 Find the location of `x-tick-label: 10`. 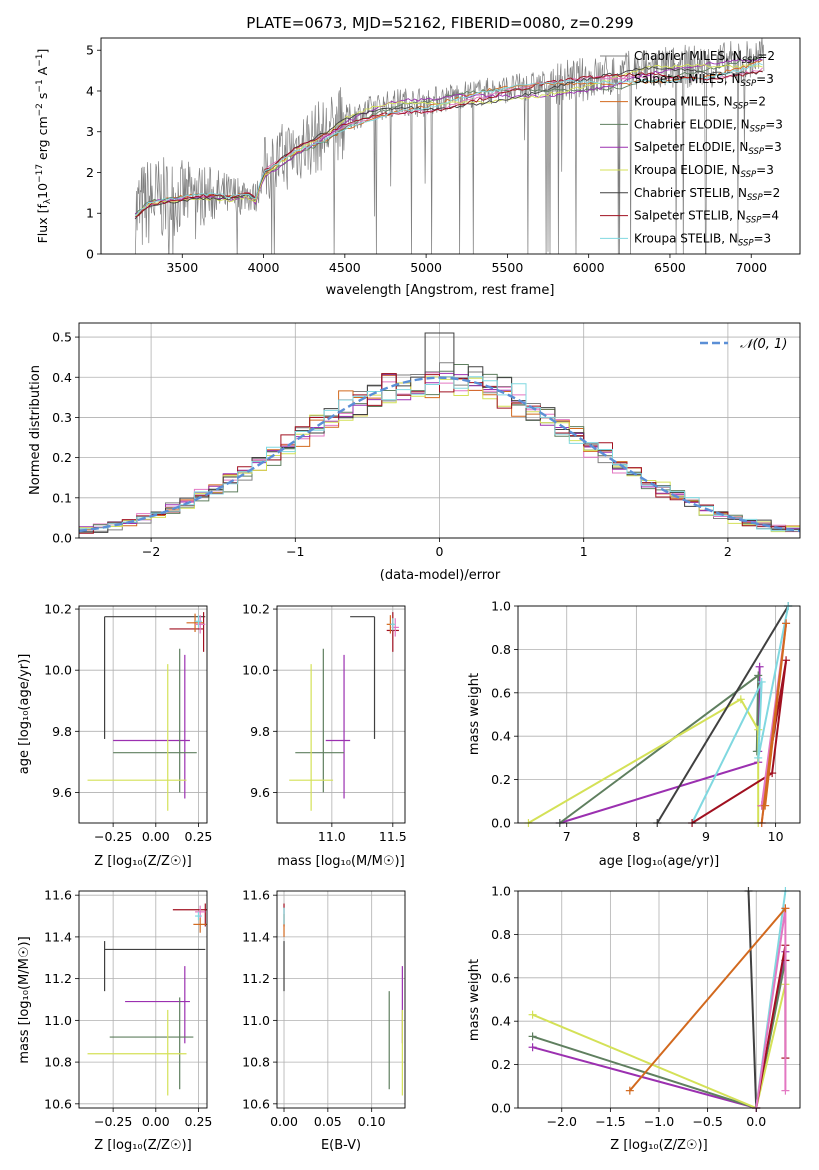

x-tick-label: 10 is located at coordinates (776, 836).